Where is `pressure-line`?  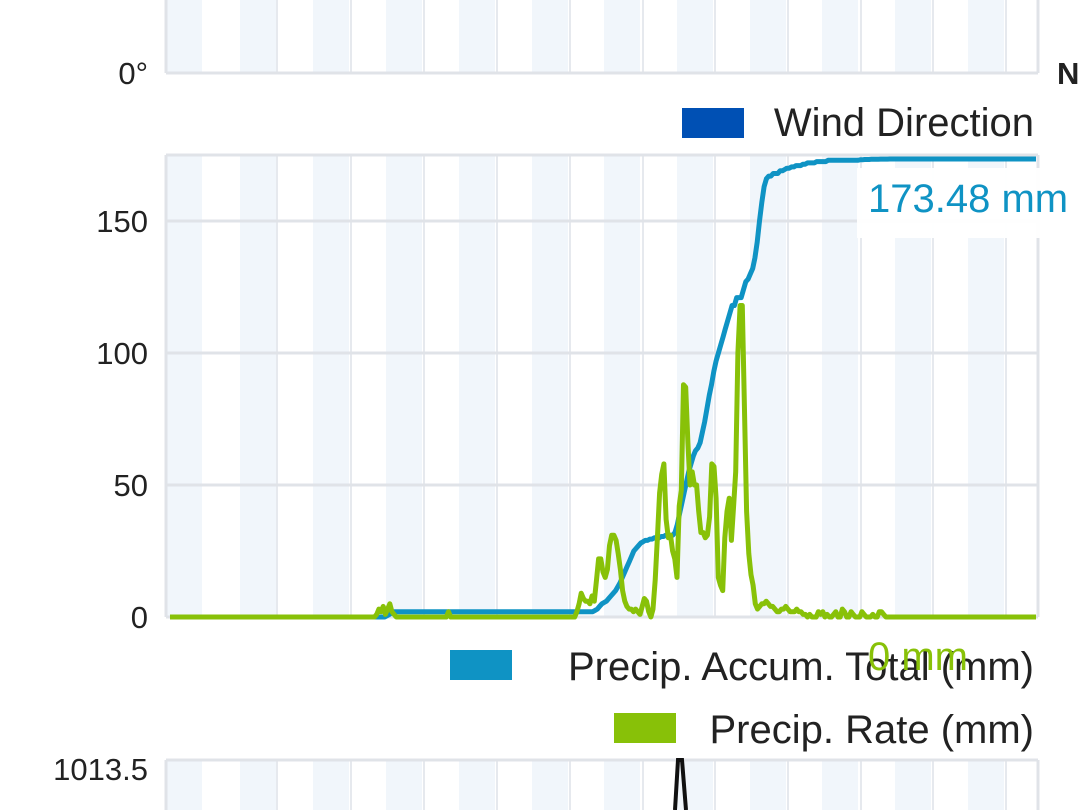
pressure-line is located at coordinates (680, 784).